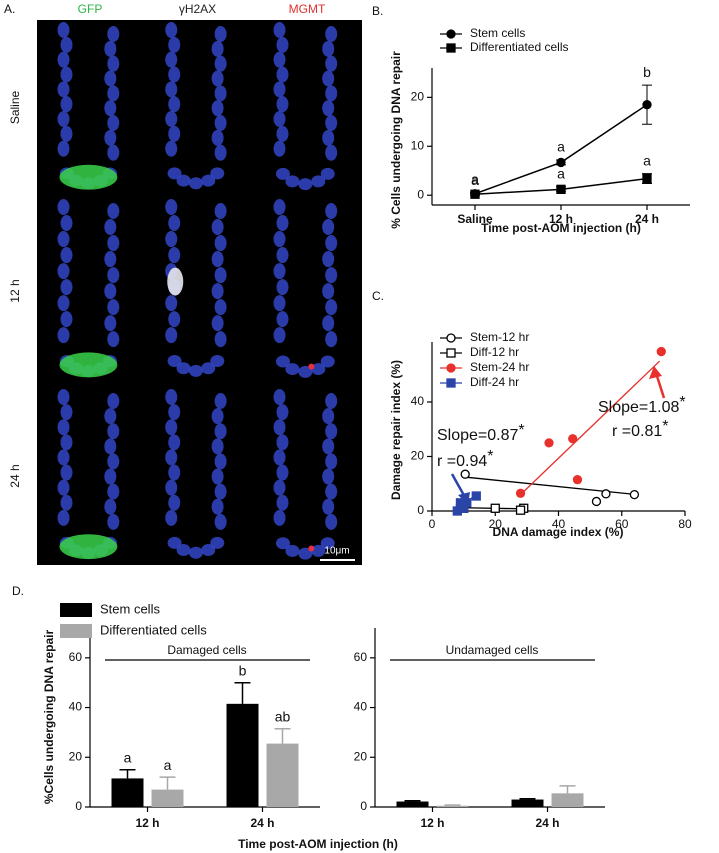  Describe the element at coordinates (685, 524) in the screenshot. I see `x-tick-label: 80` at that location.